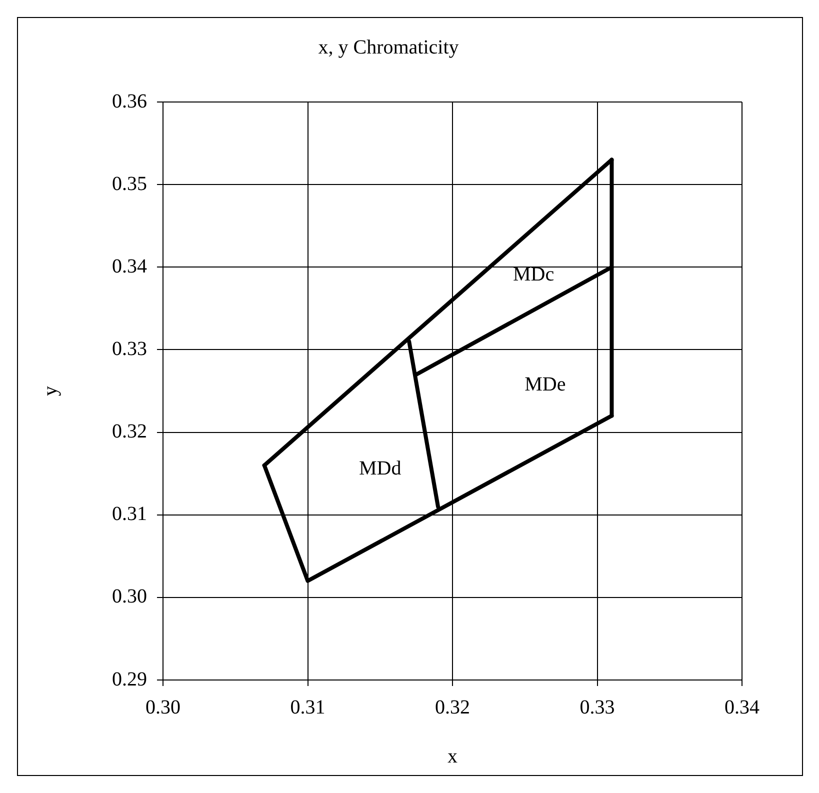 This screenshot has width=819, height=793. Describe the element at coordinates (50, 391) in the screenshot. I see `y-axis-title: y` at that location.